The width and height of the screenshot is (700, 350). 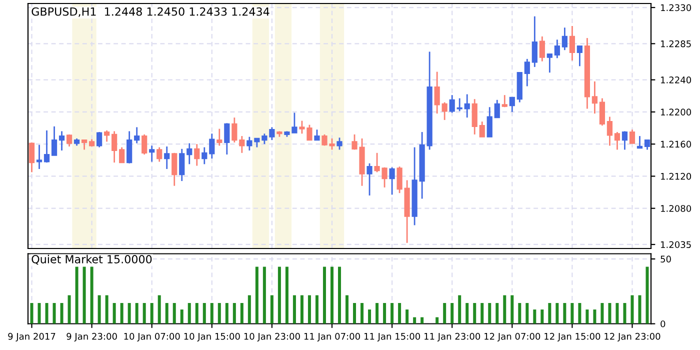 I want to click on x-tick-label: 12 Jan 23:00, so click(x=632, y=337).